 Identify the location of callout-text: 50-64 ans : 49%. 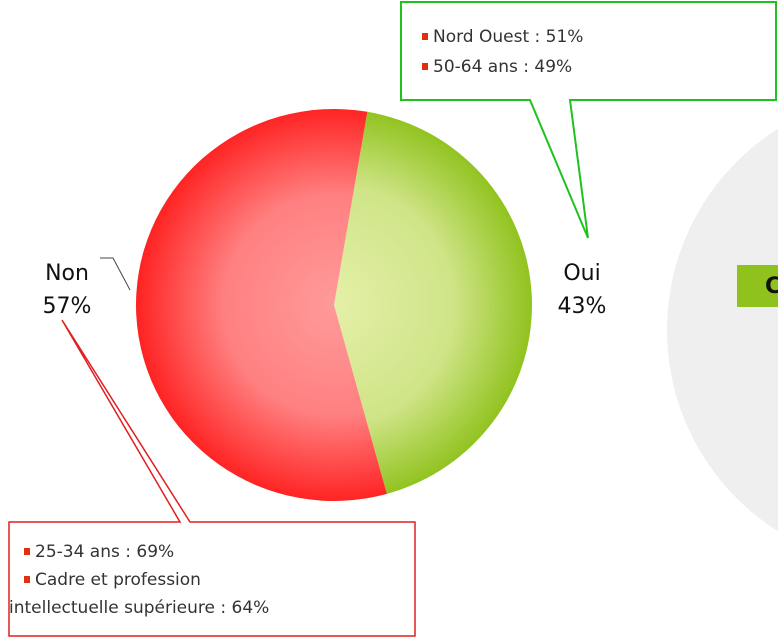
(502, 67).